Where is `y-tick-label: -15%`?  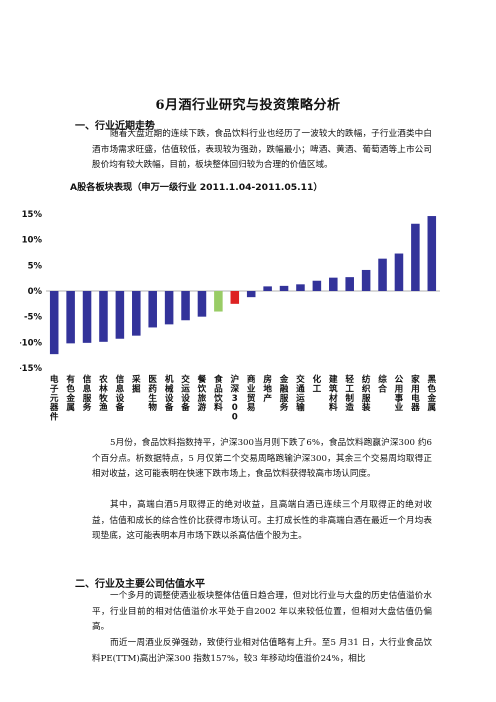 y-tick-label: -15% is located at coordinates (31, 369).